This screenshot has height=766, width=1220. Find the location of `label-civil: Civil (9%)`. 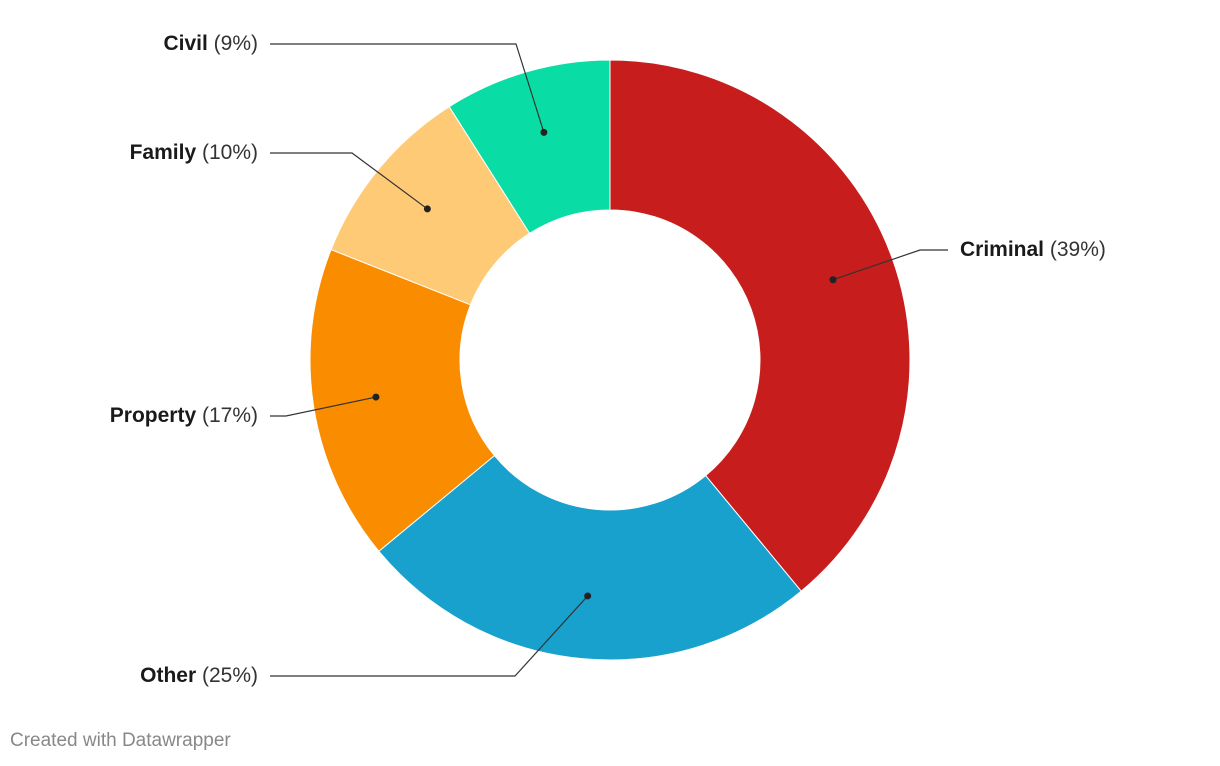

label-civil: Civil (9%) is located at coordinates (210, 43).